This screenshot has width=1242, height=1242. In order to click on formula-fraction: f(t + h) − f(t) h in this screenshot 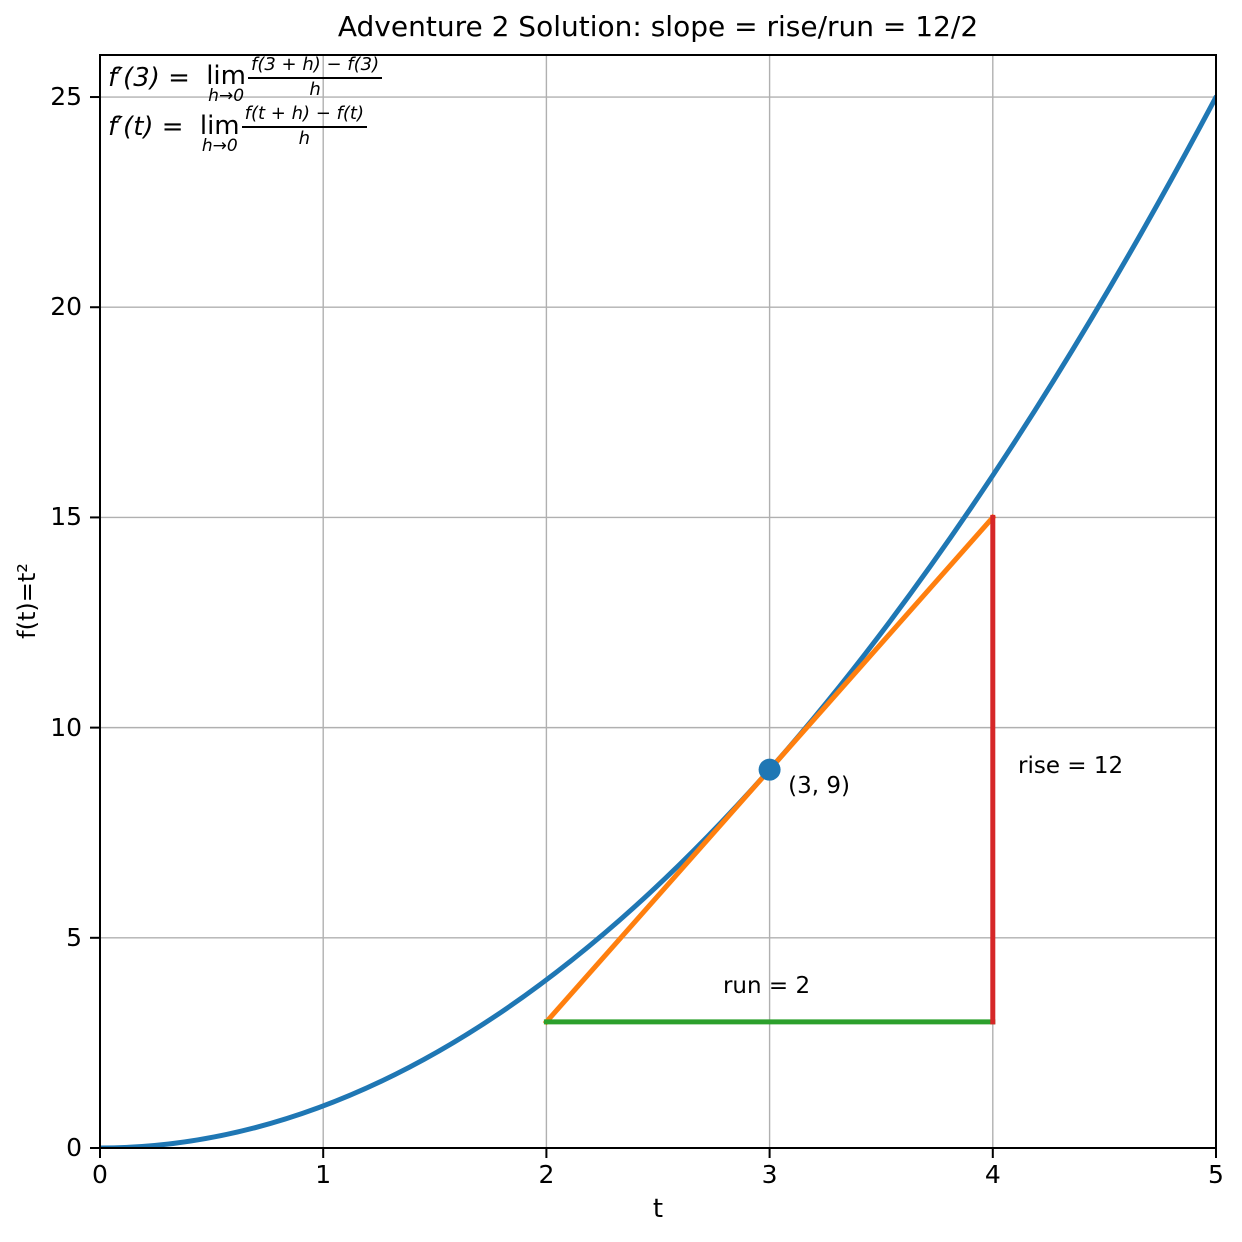, I will do `click(304, 127)`.